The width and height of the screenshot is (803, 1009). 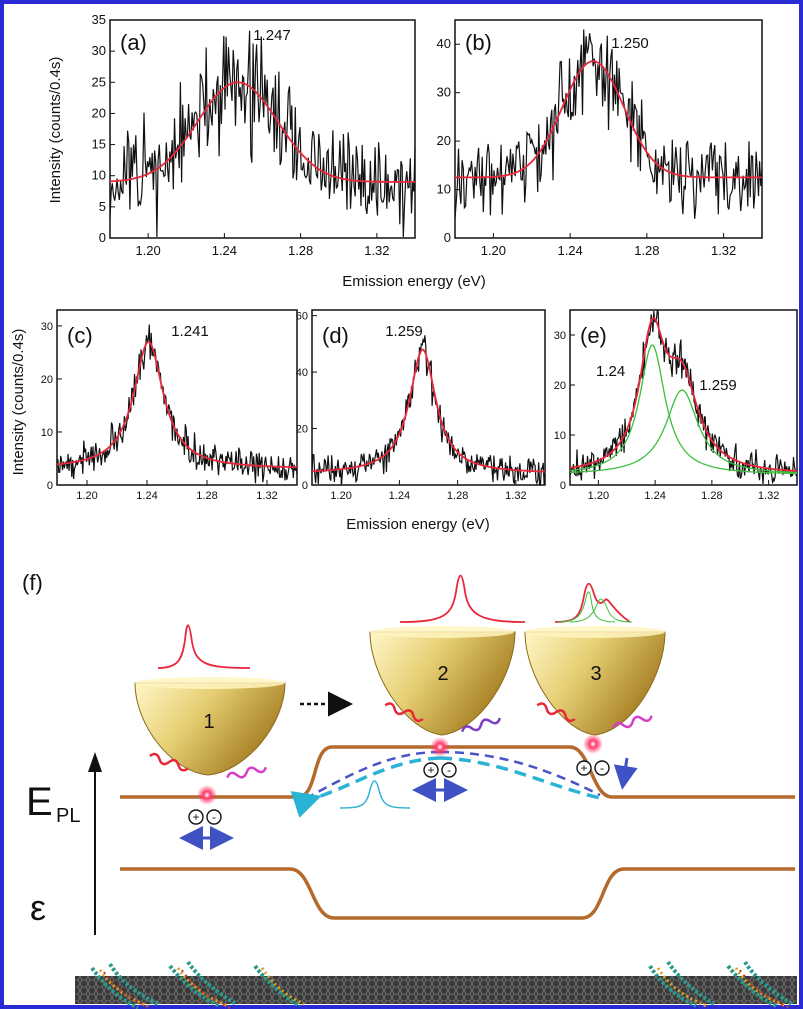 I want to click on y-tick-label: 25, so click(x=99, y=81).